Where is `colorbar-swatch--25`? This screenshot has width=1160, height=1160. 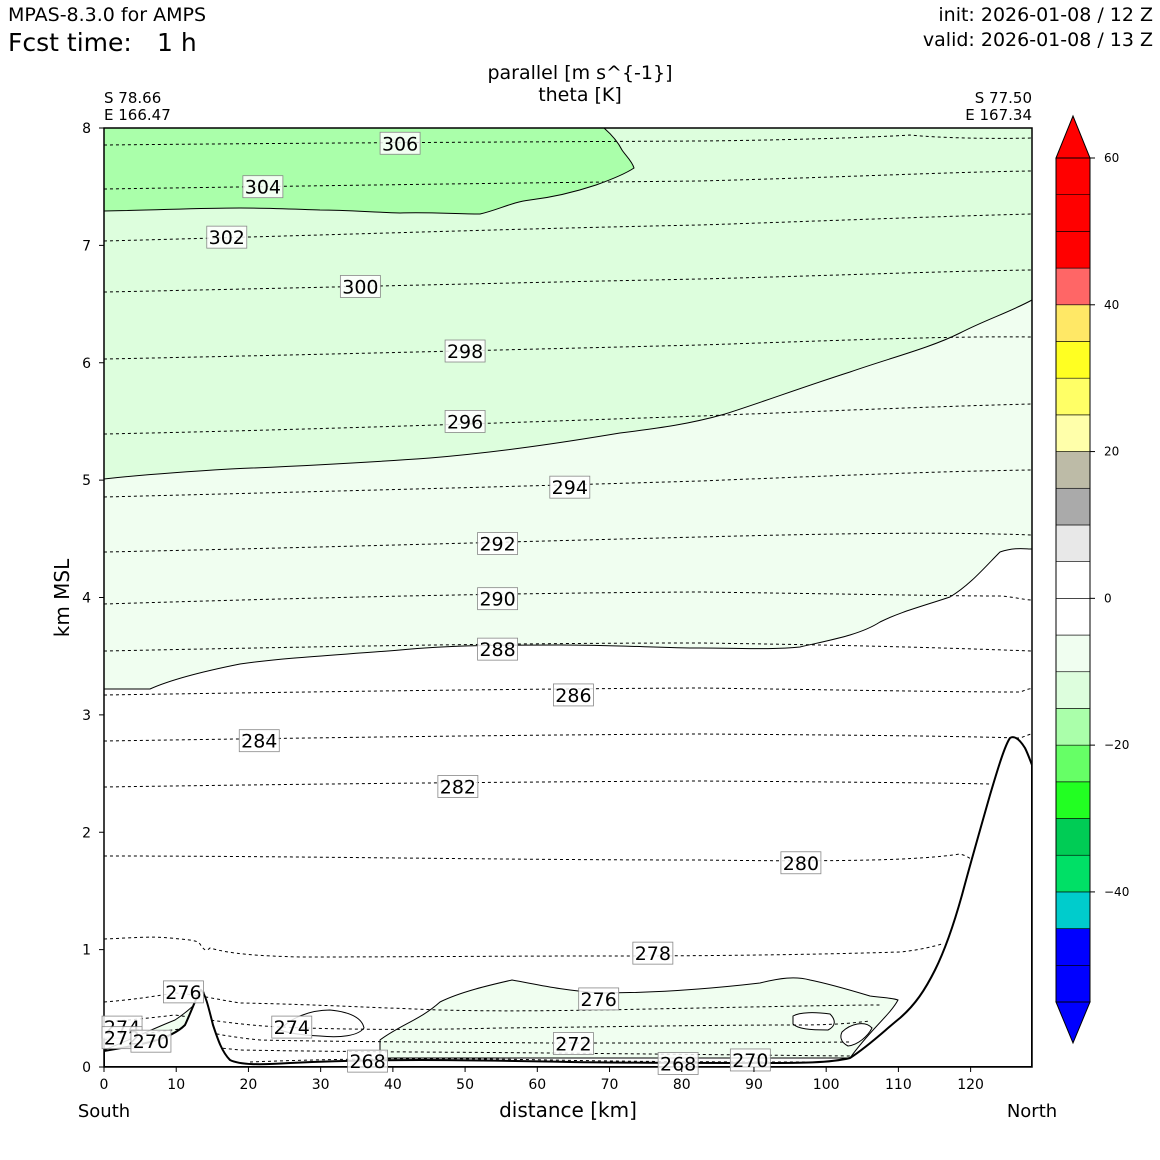 colorbar-swatch--25 is located at coordinates (1073, 763).